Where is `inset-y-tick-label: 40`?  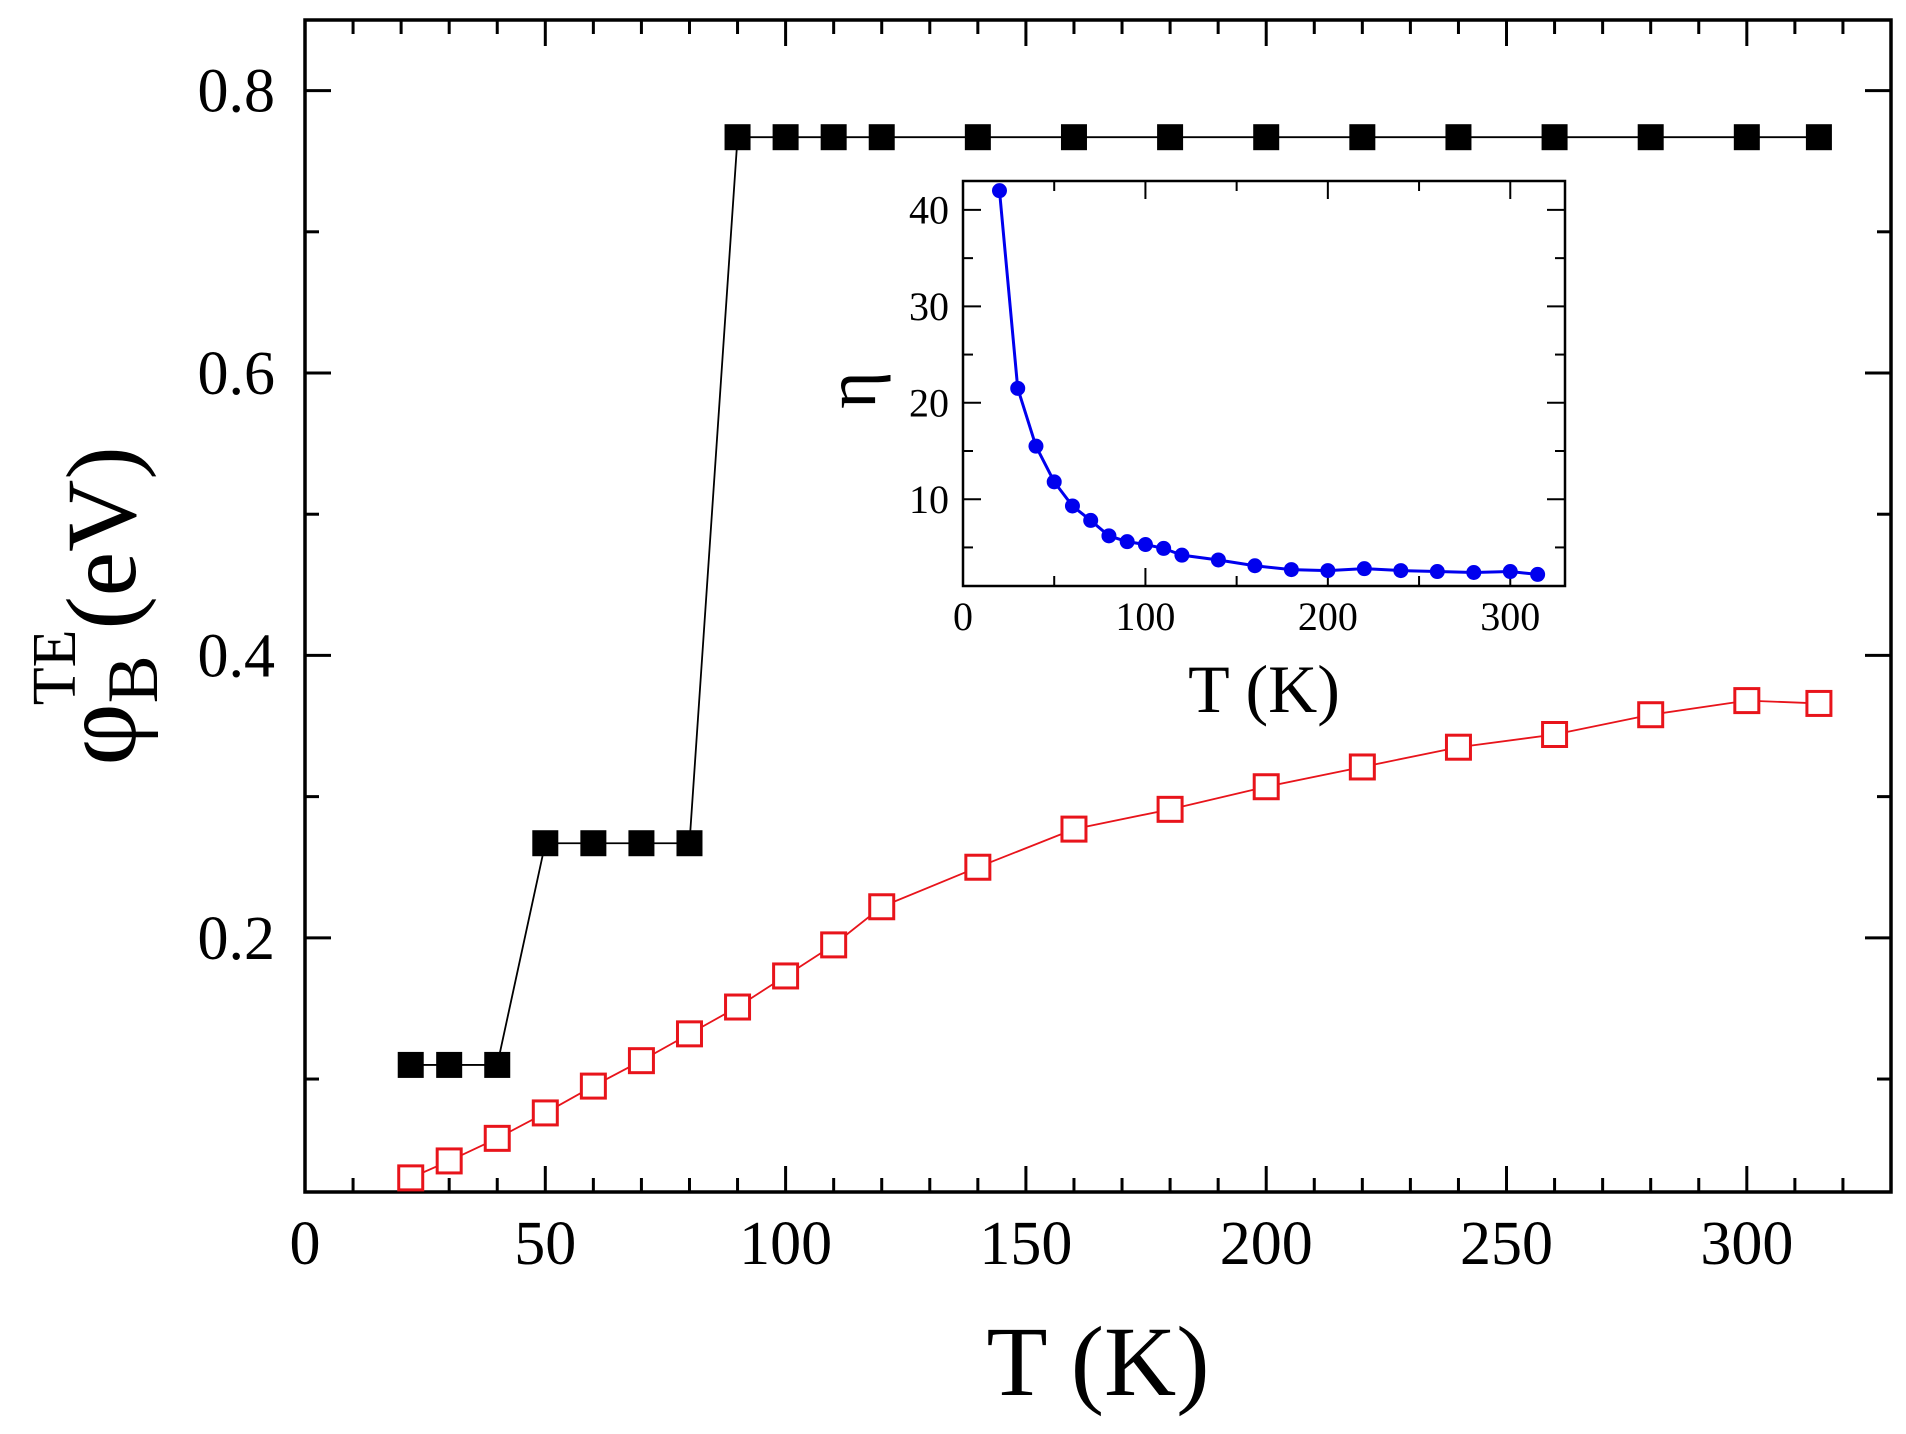 inset-y-tick-label: 40 is located at coordinates (929, 210).